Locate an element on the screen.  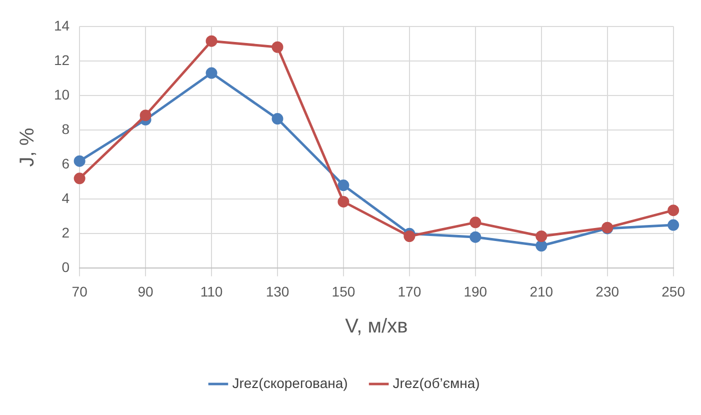
x-tick-label: 210 is located at coordinates (542, 291).